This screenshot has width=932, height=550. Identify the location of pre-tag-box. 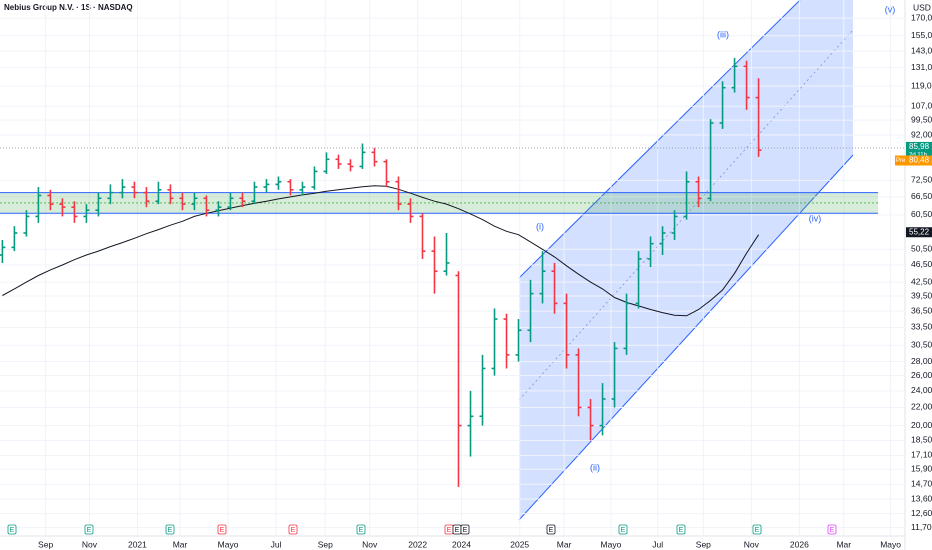
(900, 160).